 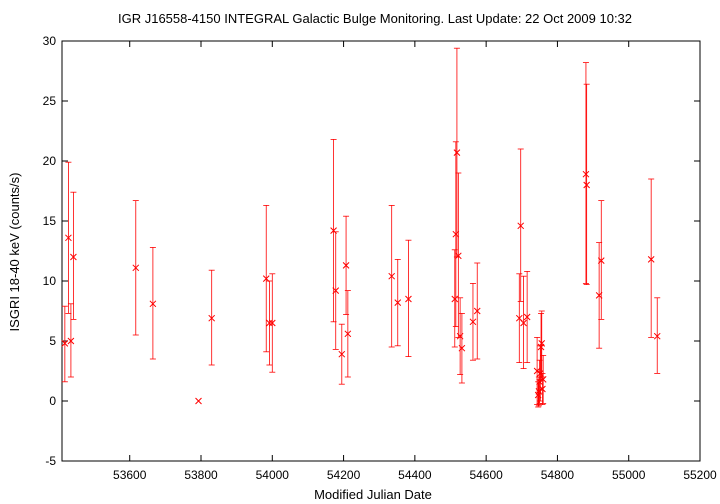 I want to click on x-tick-label: 54400, so click(x=415, y=475).